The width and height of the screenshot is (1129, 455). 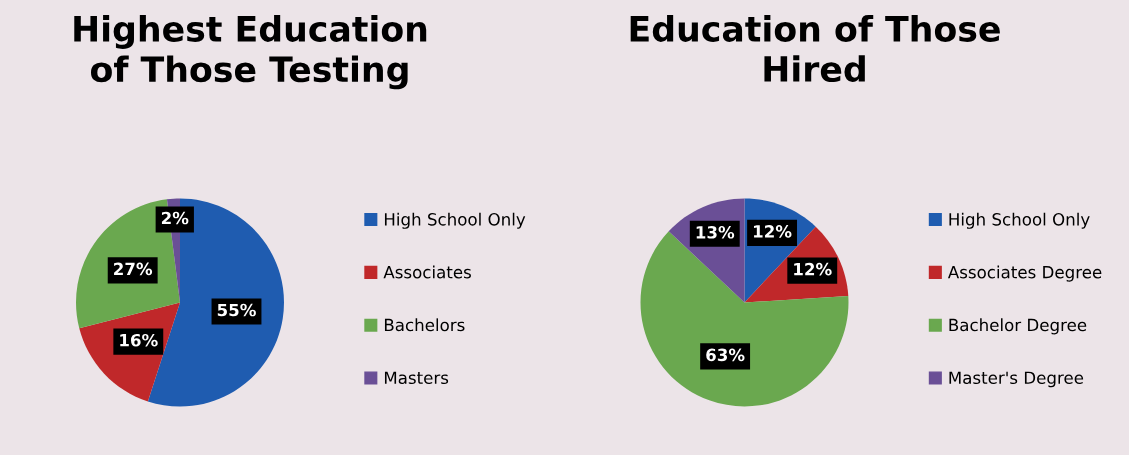 I want to click on data-label: 63%, so click(x=725, y=355).